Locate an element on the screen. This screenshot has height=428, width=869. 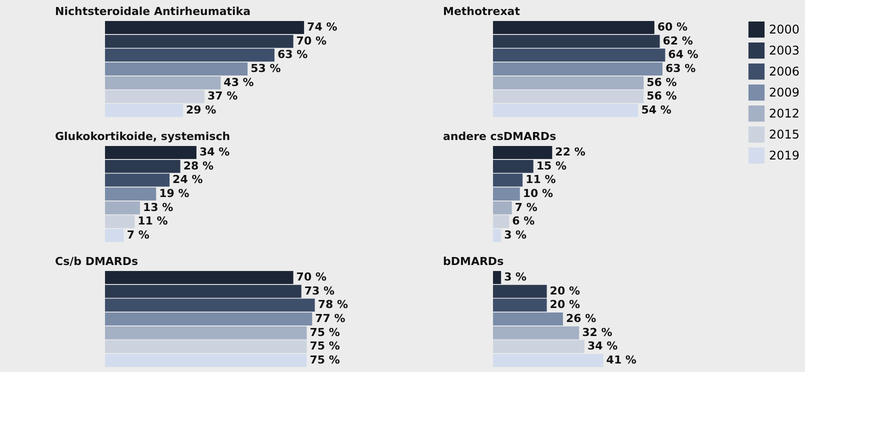
chart-title: Nichtsteroidale Antirheumatika is located at coordinates (153, 11).